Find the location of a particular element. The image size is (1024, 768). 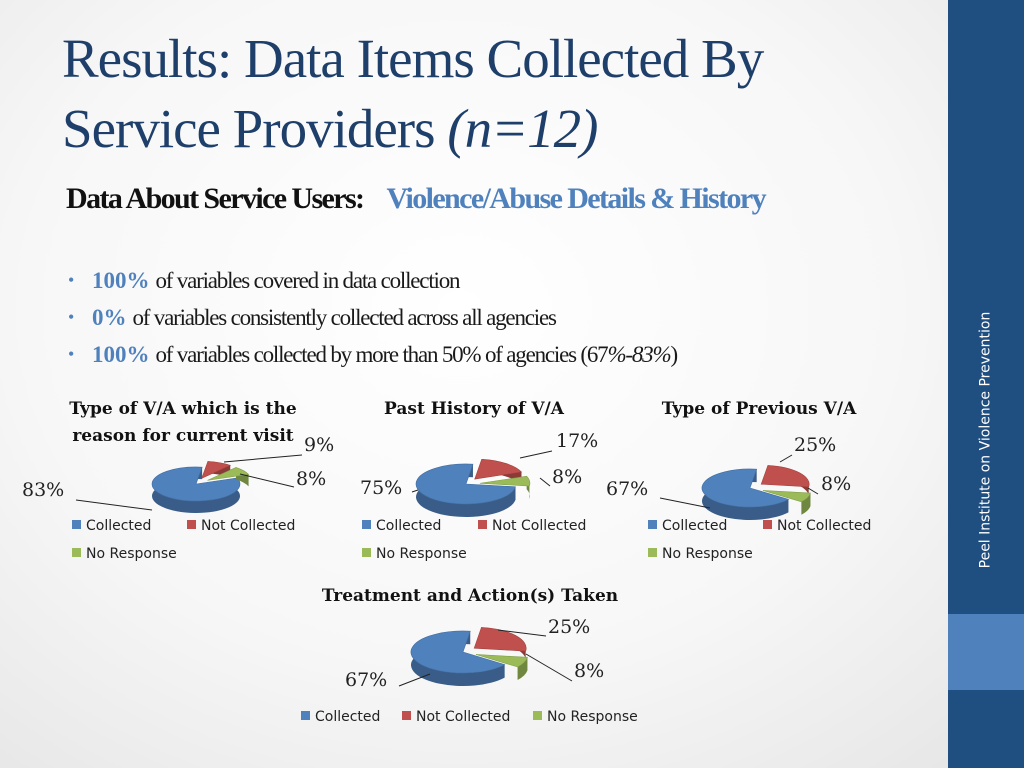

sidebar-accent-block is located at coordinates (986, 652).